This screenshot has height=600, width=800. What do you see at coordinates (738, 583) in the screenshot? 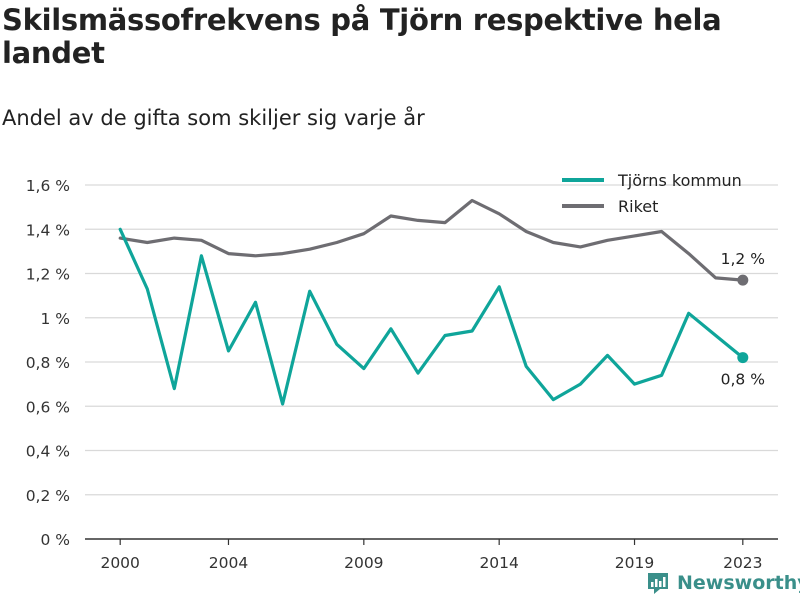
I see `brand-name: Newsworthy` at bounding box center [738, 583].